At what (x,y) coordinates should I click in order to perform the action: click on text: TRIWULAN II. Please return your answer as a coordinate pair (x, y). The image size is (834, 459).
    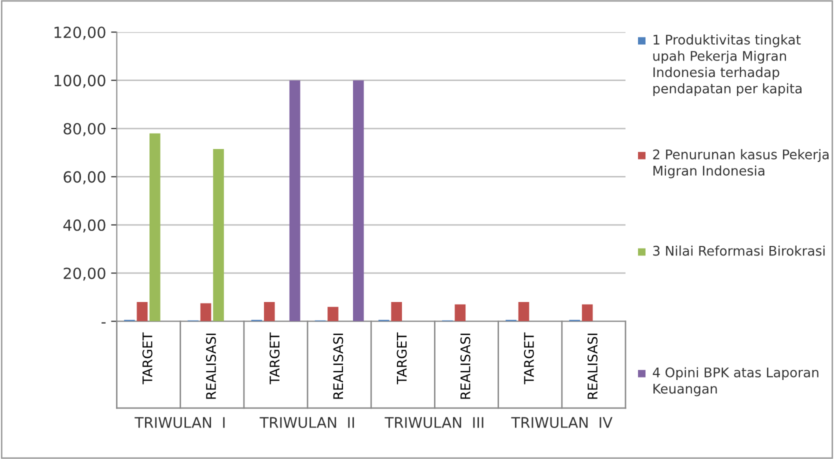
    Looking at the image, I should click on (307, 422).